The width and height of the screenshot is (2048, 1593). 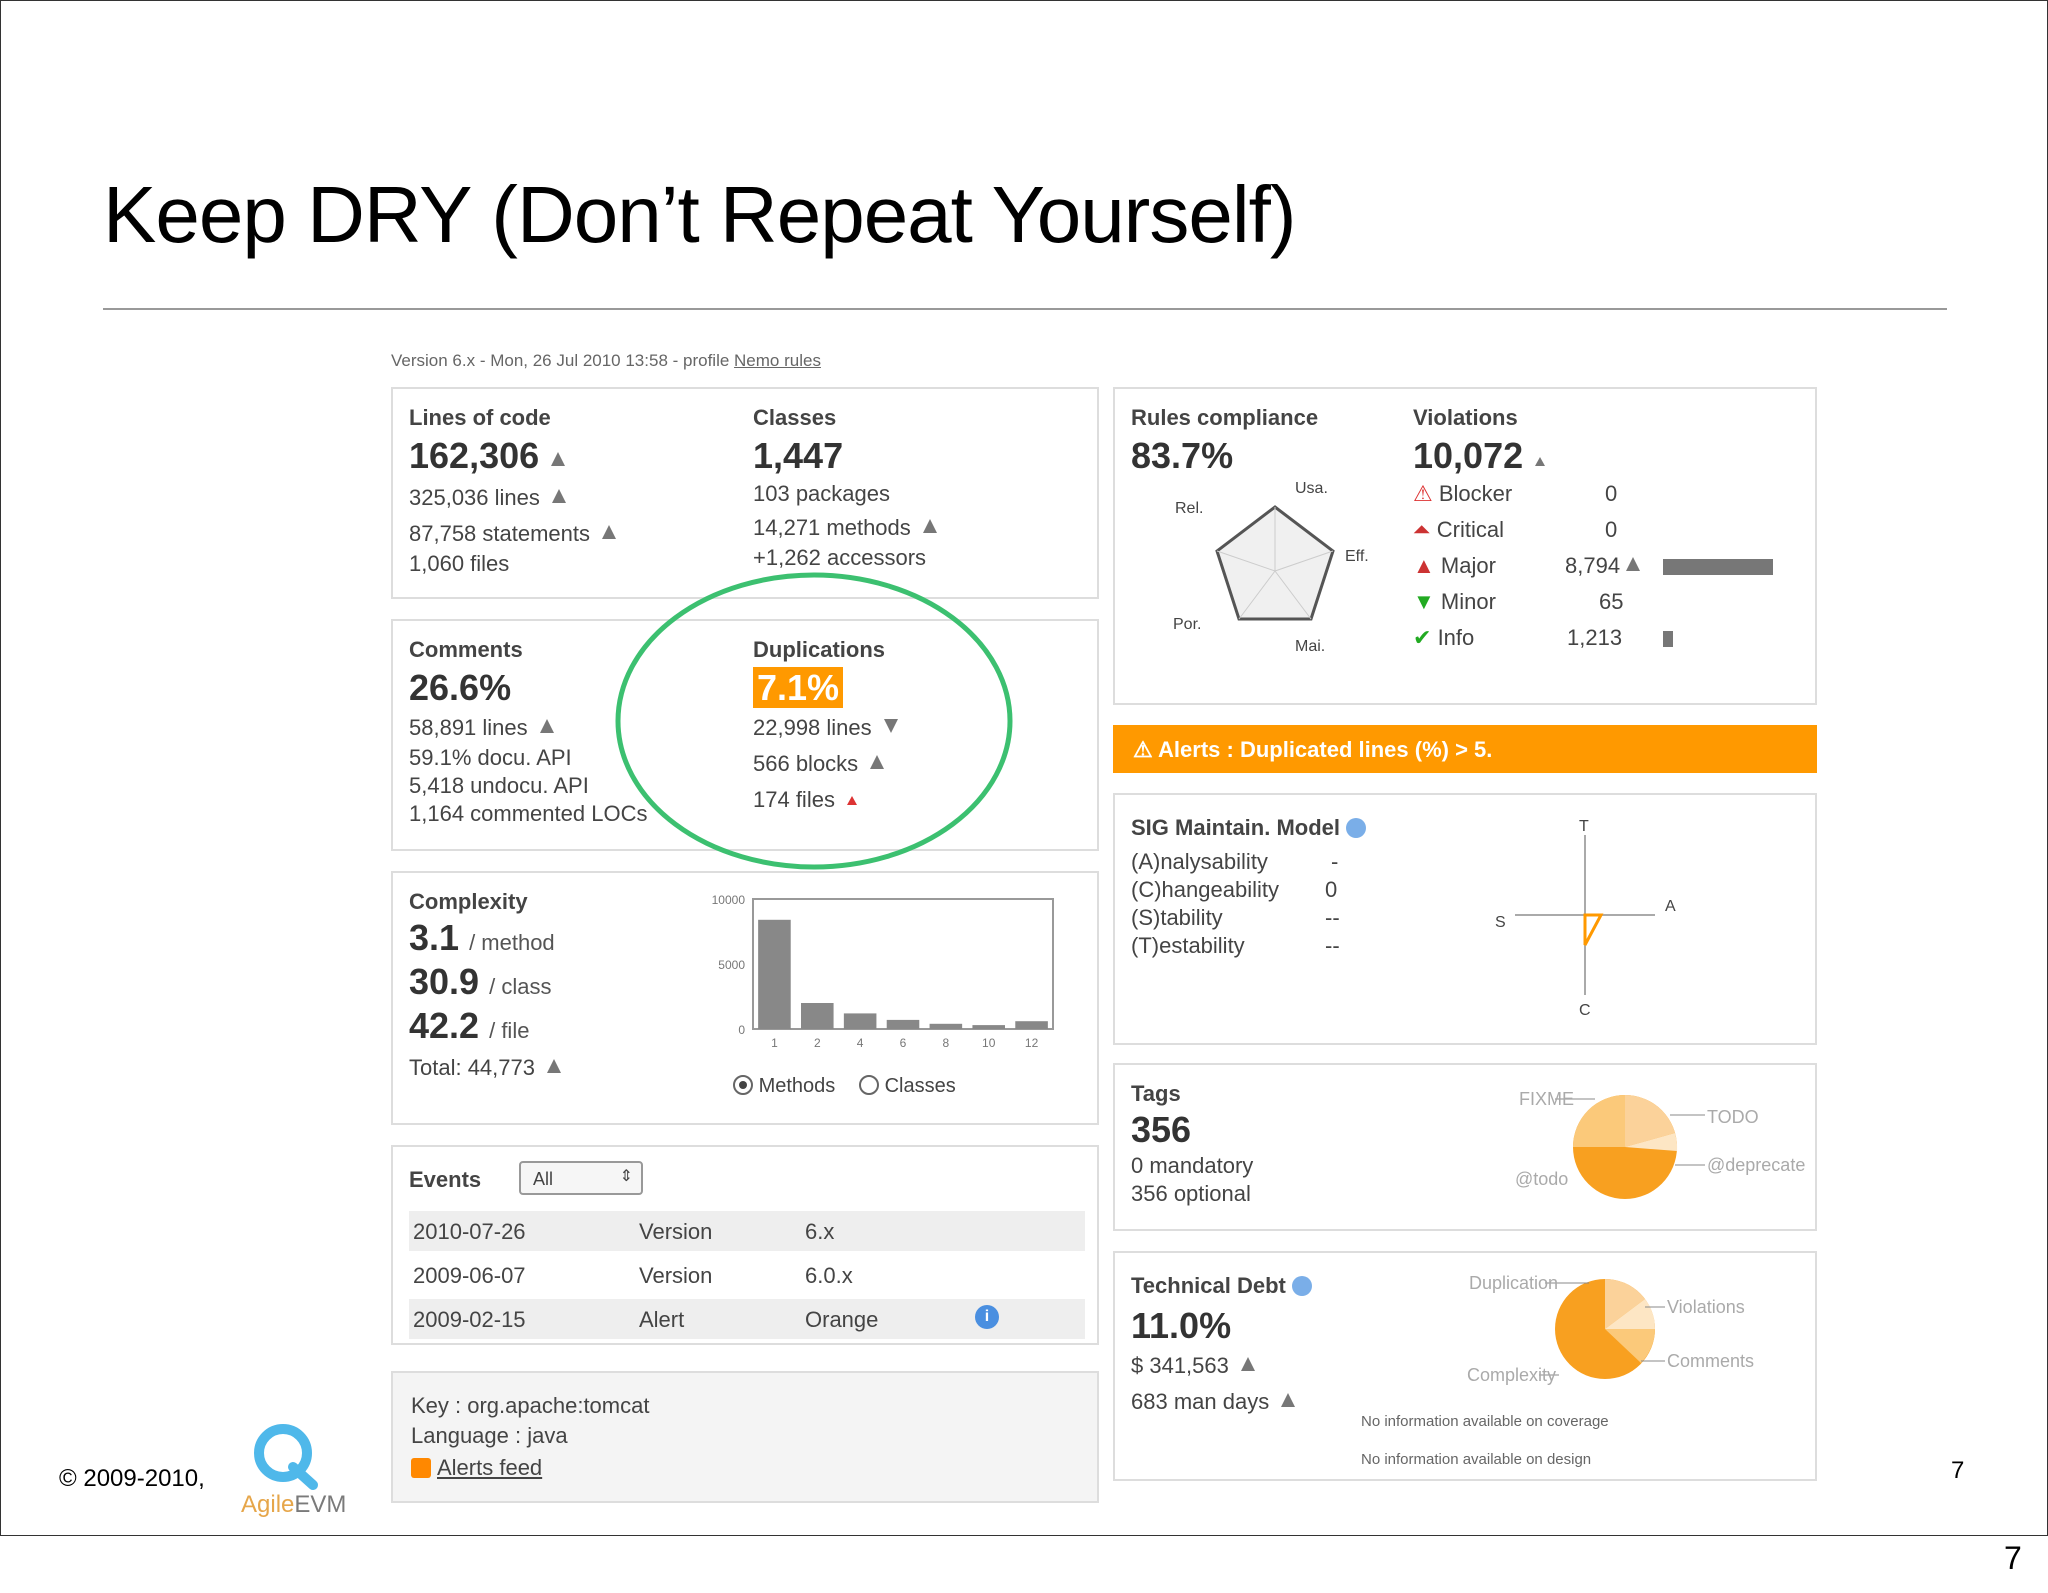 I want to click on highlight-circle, so click(x=814, y=721).